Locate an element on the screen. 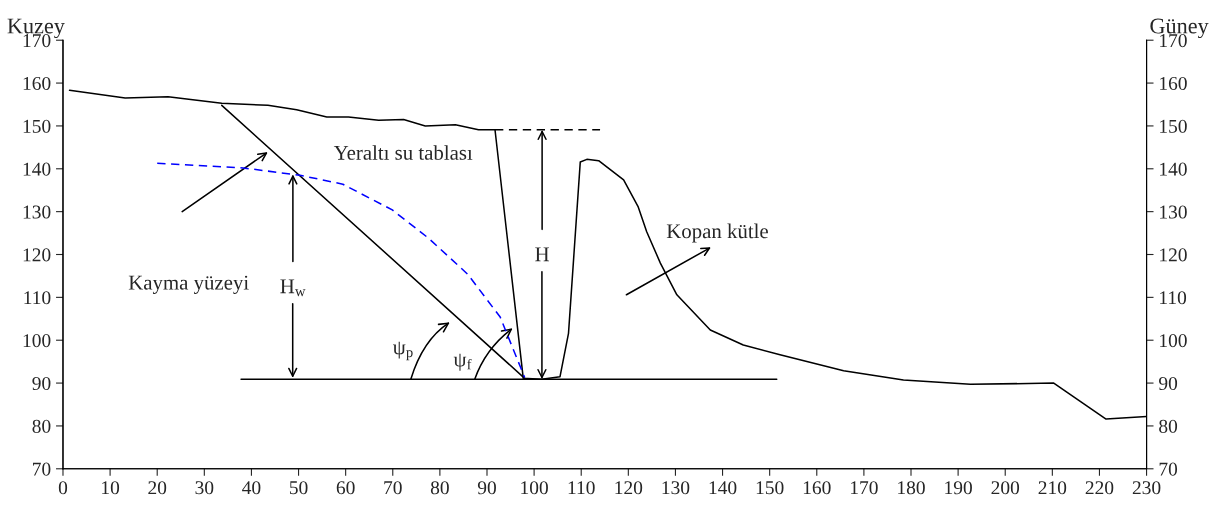 The width and height of the screenshot is (1223, 509). annotation: Kayma yüzeyi is located at coordinates (188, 284).